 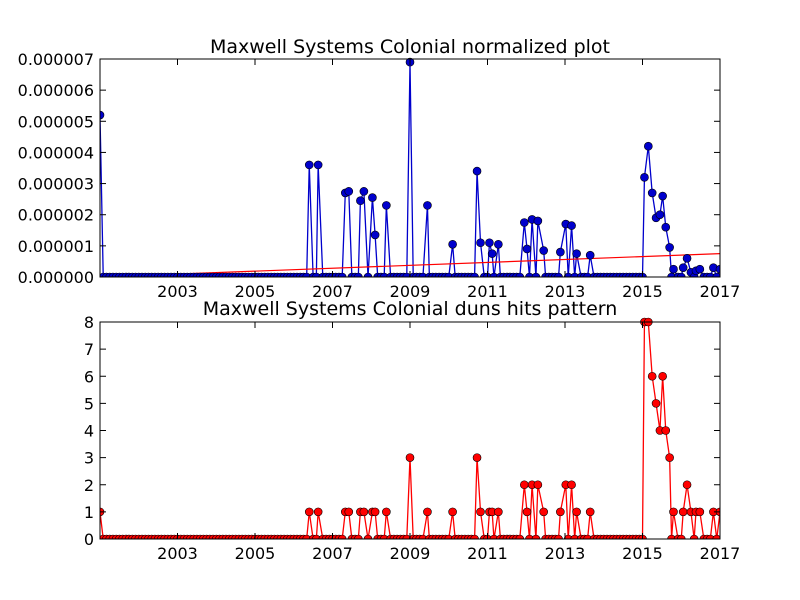 What do you see at coordinates (332, 291) in the screenshot?
I see `x-tick-label: 2007` at bounding box center [332, 291].